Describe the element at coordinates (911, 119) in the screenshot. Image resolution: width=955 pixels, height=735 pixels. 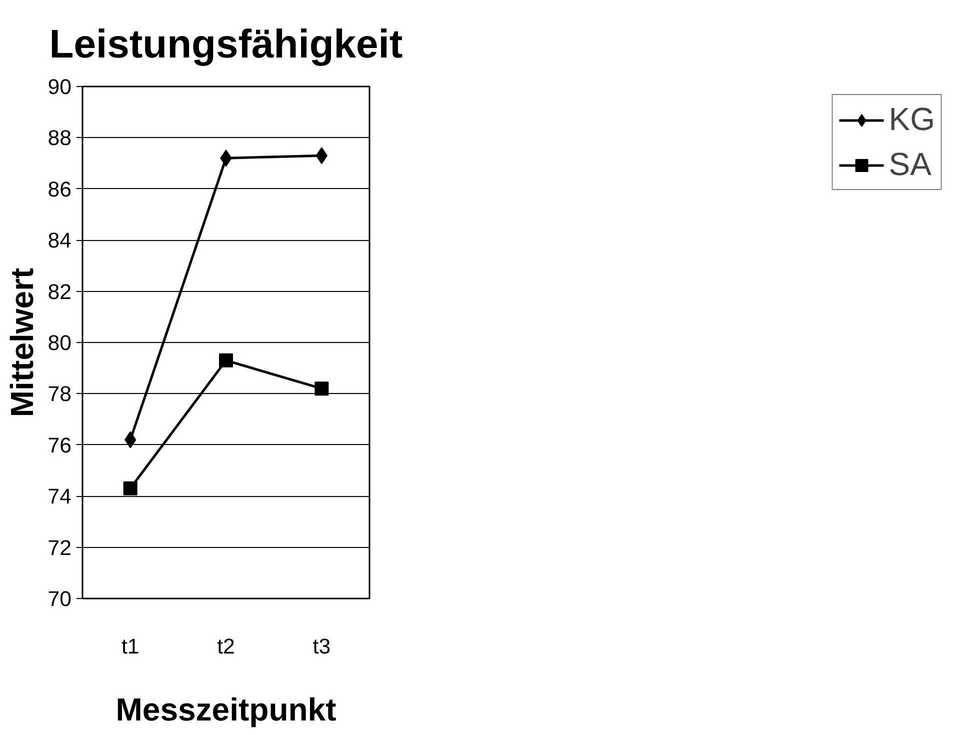
I see `legend-label: KG` at that location.